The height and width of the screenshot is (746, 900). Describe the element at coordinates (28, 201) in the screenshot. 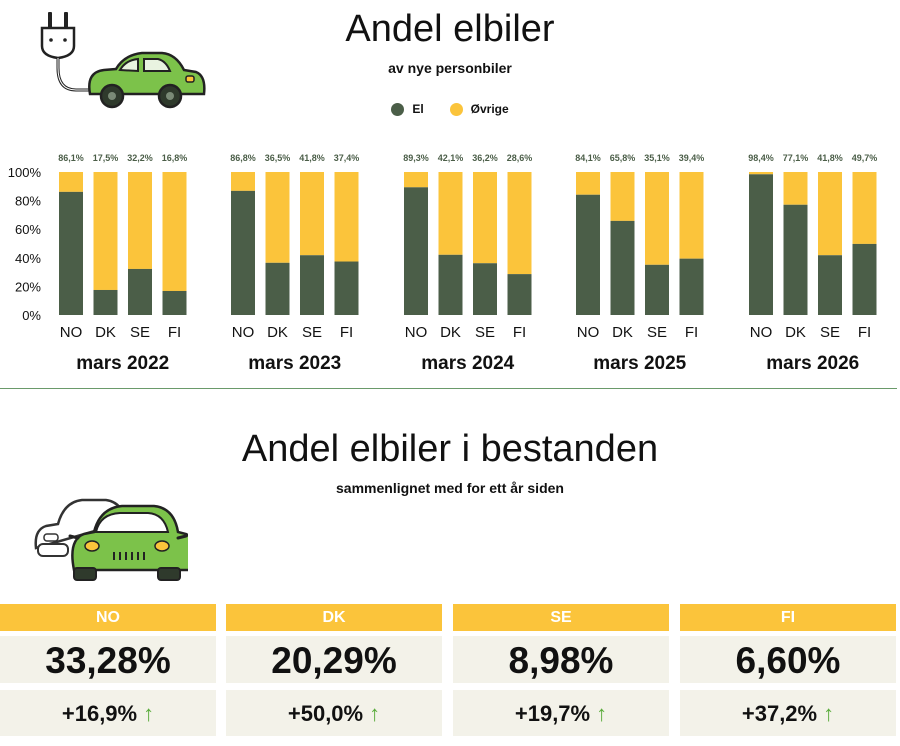

I see `y-tick-label: 80%` at that location.